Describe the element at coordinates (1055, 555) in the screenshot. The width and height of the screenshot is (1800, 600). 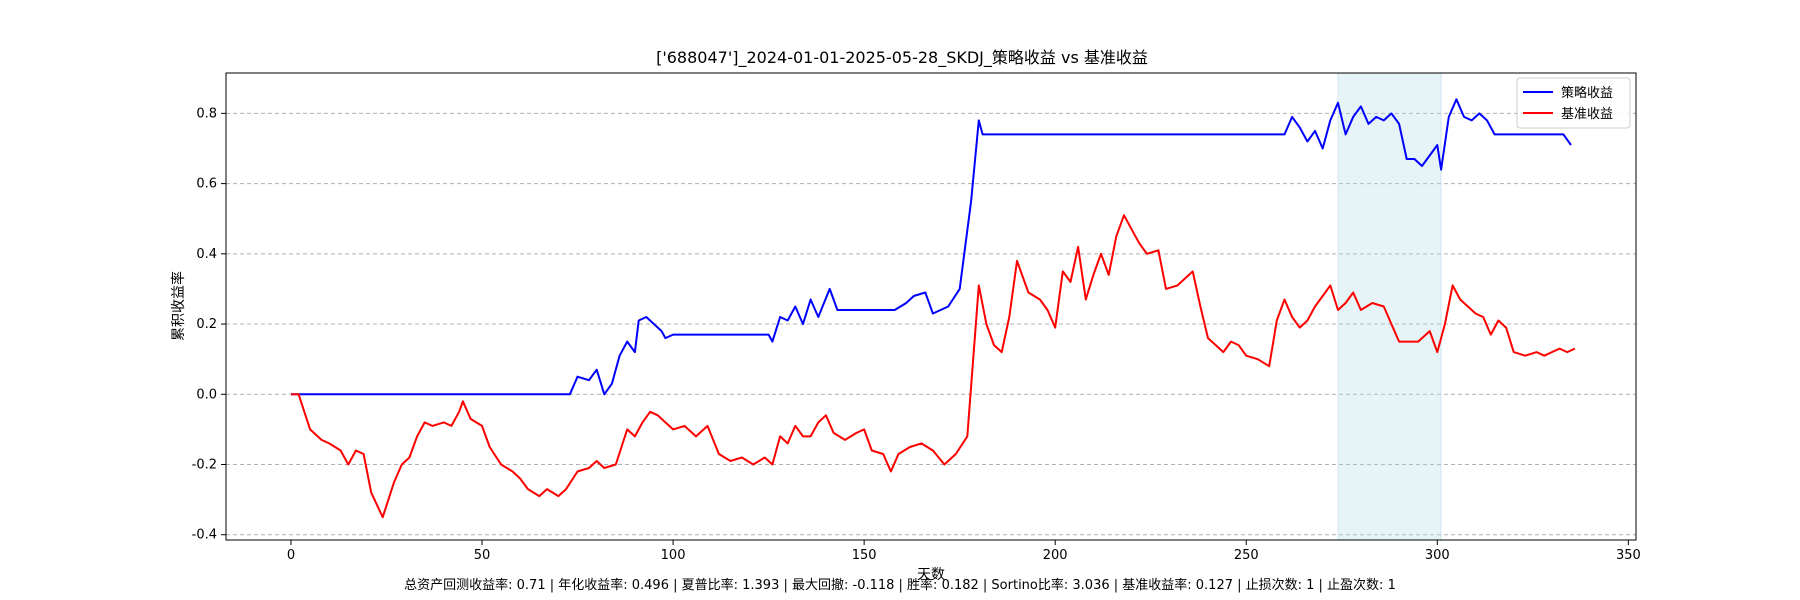
I see `x-tick-label: 200` at that location.